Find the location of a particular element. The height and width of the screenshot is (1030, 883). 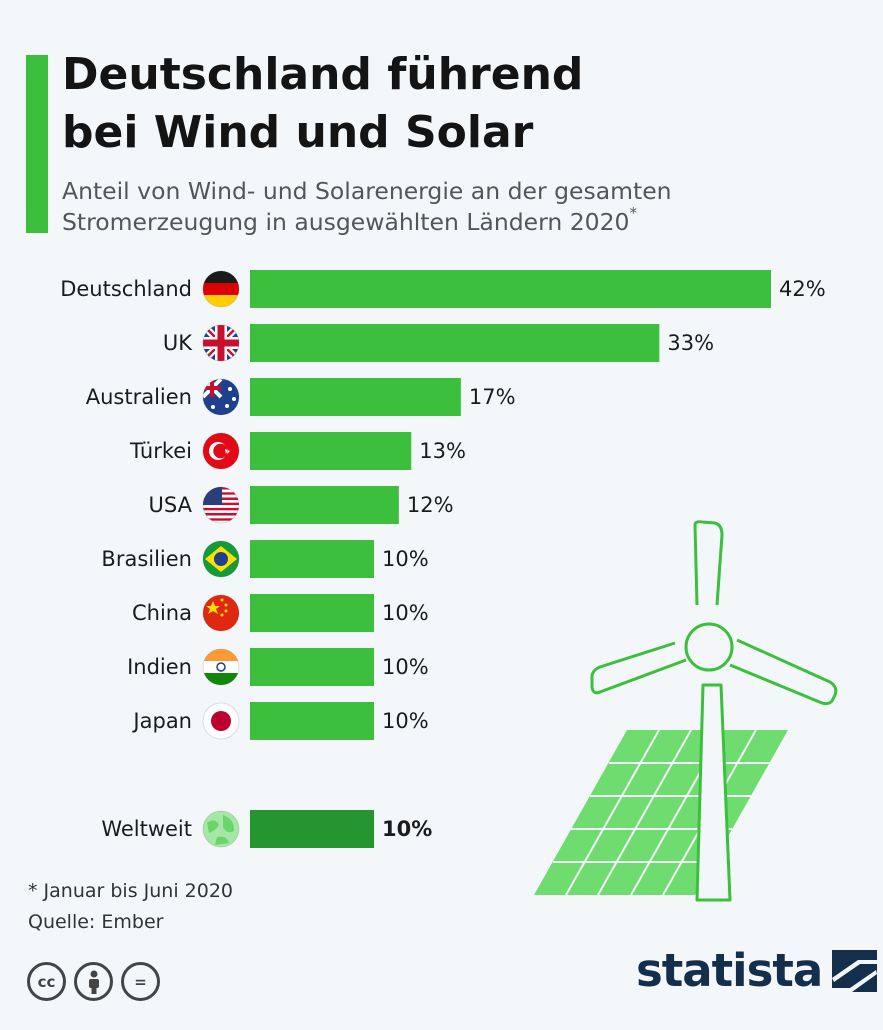

footnote-block: * Januar bis Juni 2020 Quelle: Ember is located at coordinates (130, 907).